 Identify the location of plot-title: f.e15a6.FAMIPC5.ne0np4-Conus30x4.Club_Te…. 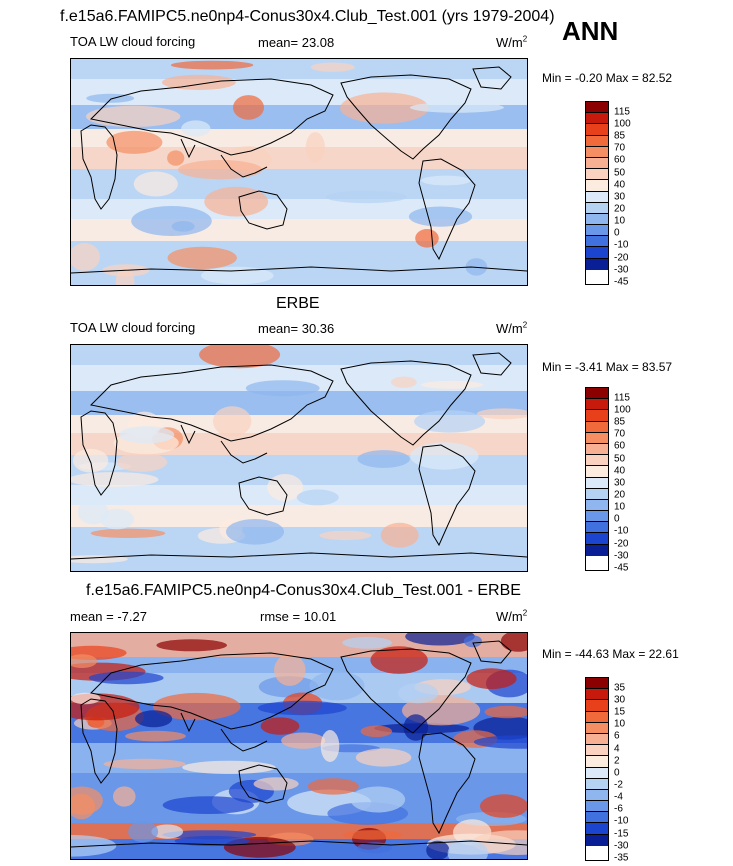
(307, 16).